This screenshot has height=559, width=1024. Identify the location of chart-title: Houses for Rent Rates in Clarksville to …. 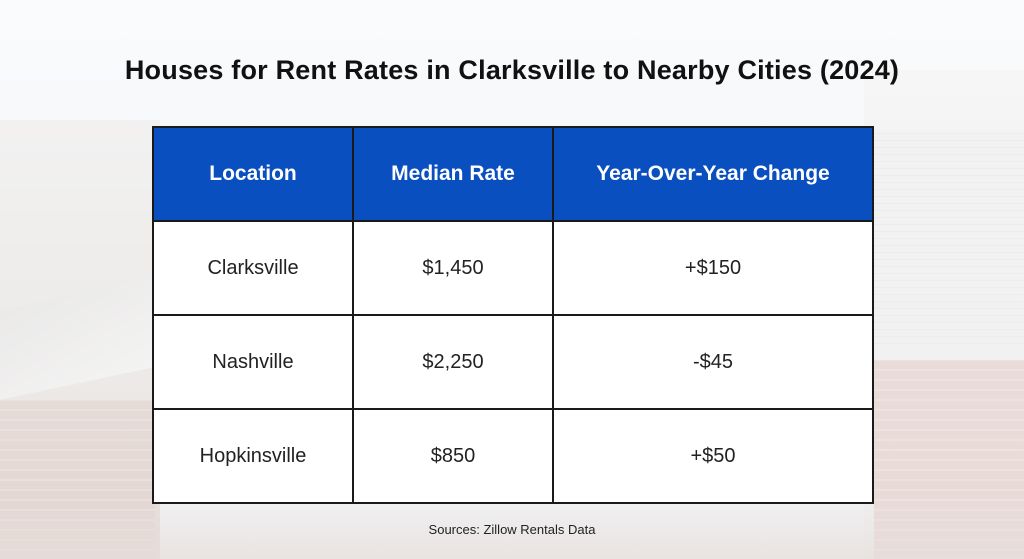
(512, 70).